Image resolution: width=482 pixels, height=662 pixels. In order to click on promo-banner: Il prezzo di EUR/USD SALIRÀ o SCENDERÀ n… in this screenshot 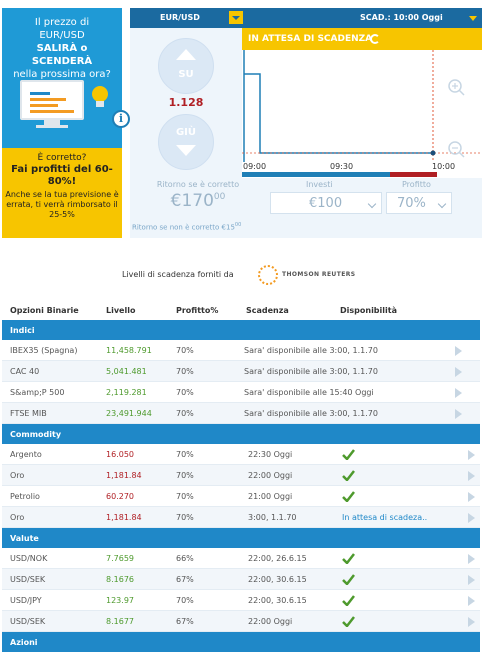, I will do `click(66, 123)`.